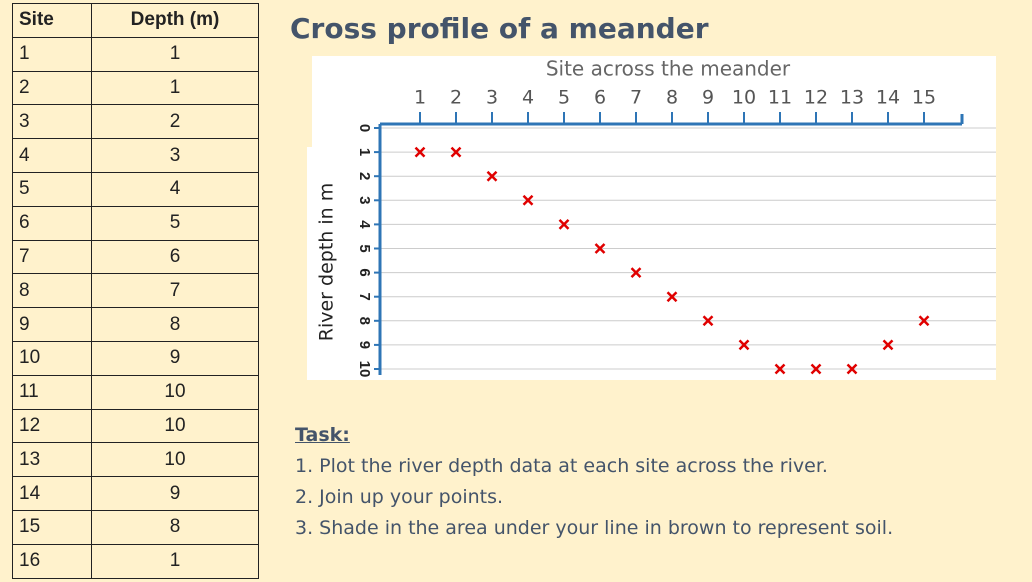 This screenshot has height=582, width=1032. What do you see at coordinates (780, 98) in the screenshot?
I see `x-tick-label: 11` at bounding box center [780, 98].